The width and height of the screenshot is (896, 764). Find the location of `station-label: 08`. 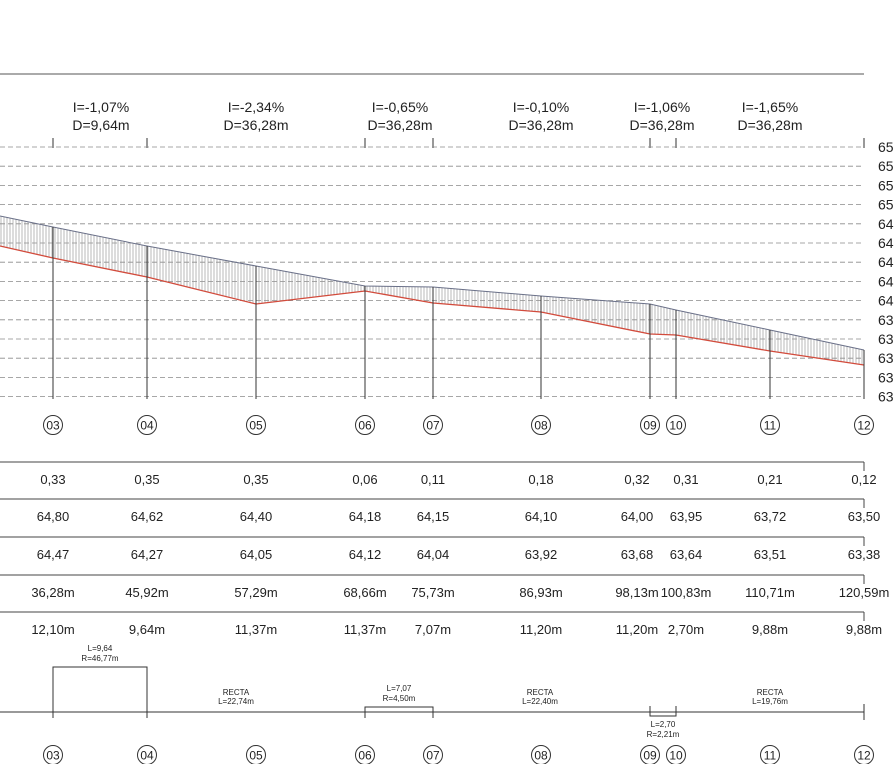

station-label: 08 is located at coordinates (541, 426).